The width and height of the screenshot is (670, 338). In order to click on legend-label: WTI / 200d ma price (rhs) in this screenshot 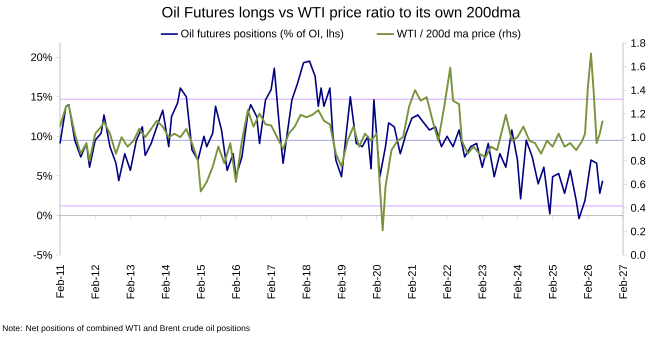, I will do `click(458, 34)`.